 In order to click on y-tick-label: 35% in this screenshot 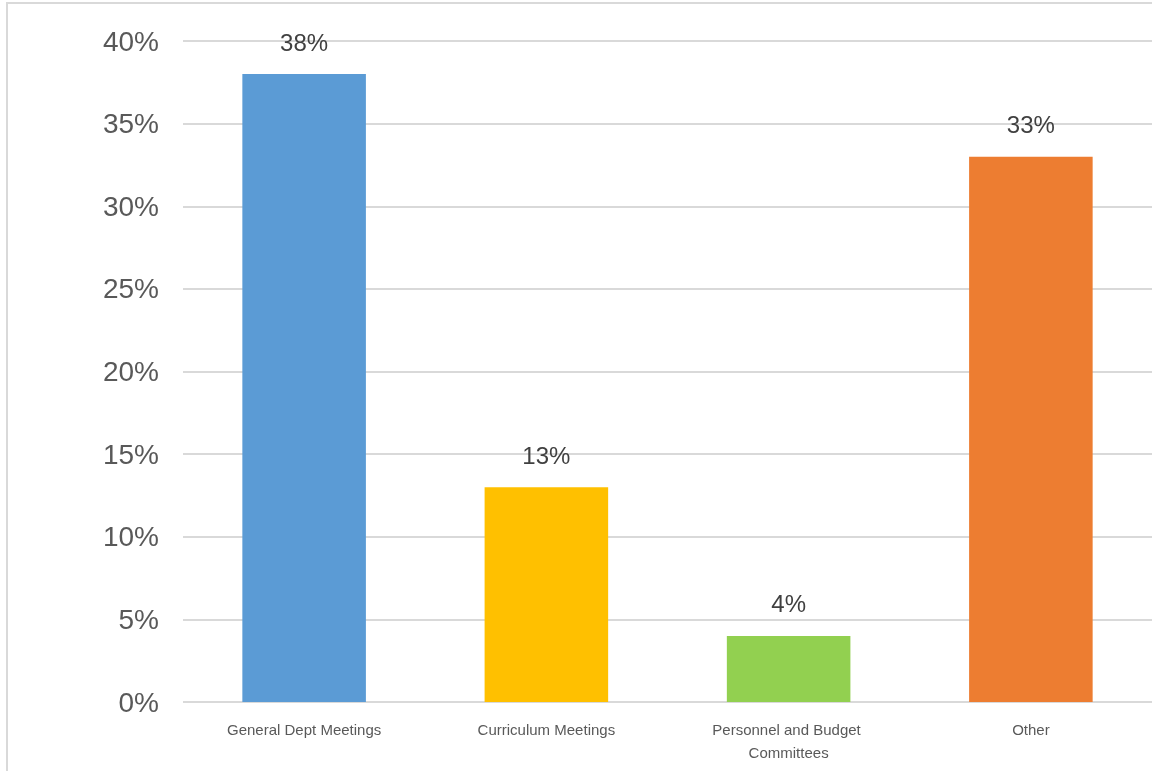, I will do `click(130, 124)`.